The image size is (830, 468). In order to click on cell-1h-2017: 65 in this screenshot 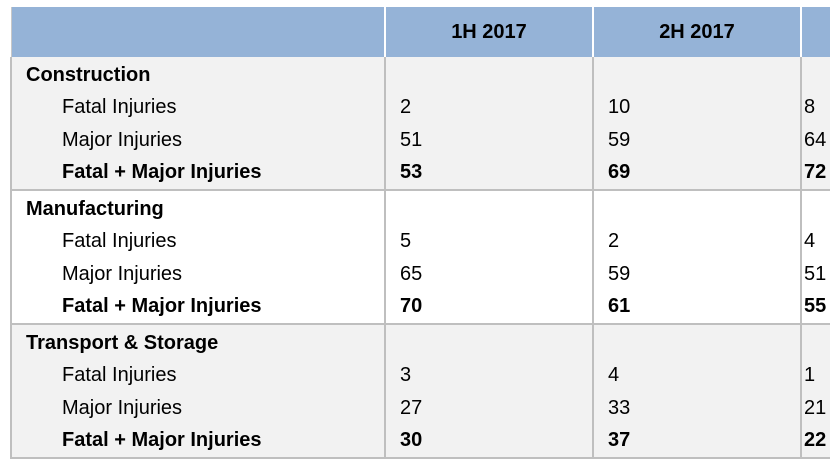, I will do `click(489, 274)`.